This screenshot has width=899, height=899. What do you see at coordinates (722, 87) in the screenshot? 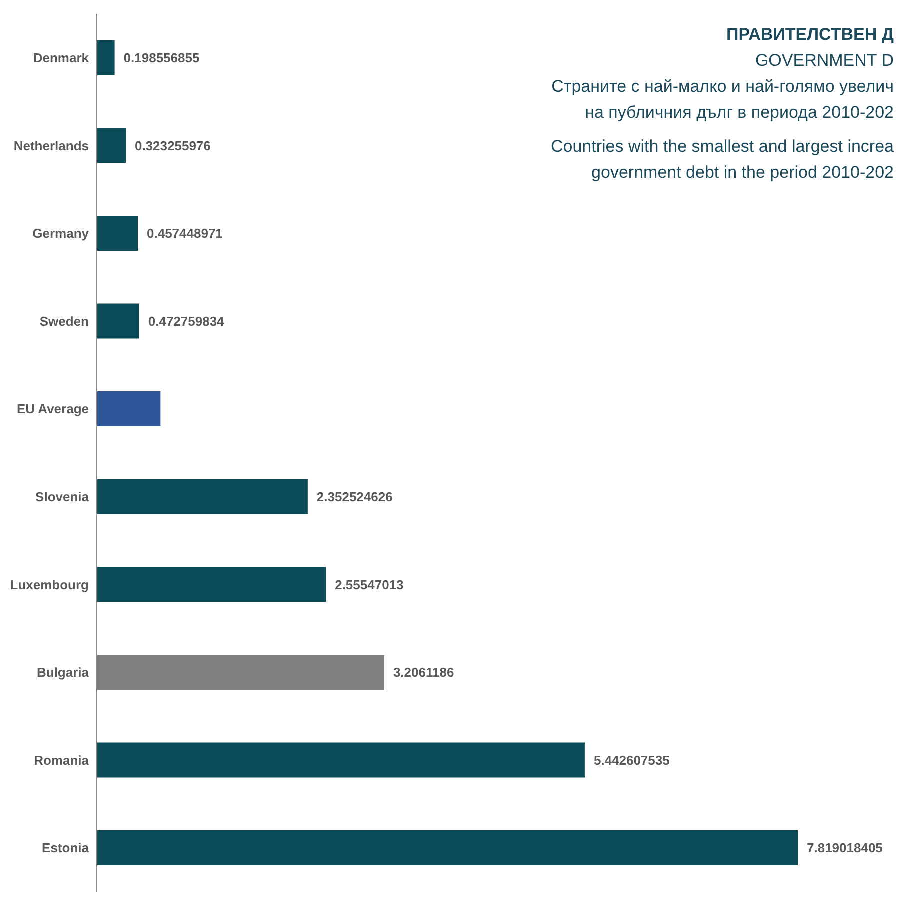
I see `annotation: Страните с най-малко и най-голямо увелич` at bounding box center [722, 87].